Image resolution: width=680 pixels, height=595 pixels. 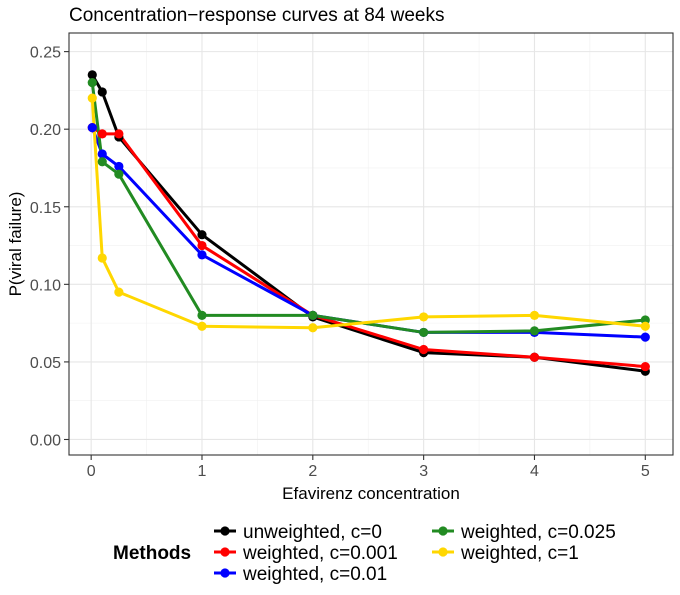 I want to click on y-tick-label: 0.25, so click(x=45, y=53).